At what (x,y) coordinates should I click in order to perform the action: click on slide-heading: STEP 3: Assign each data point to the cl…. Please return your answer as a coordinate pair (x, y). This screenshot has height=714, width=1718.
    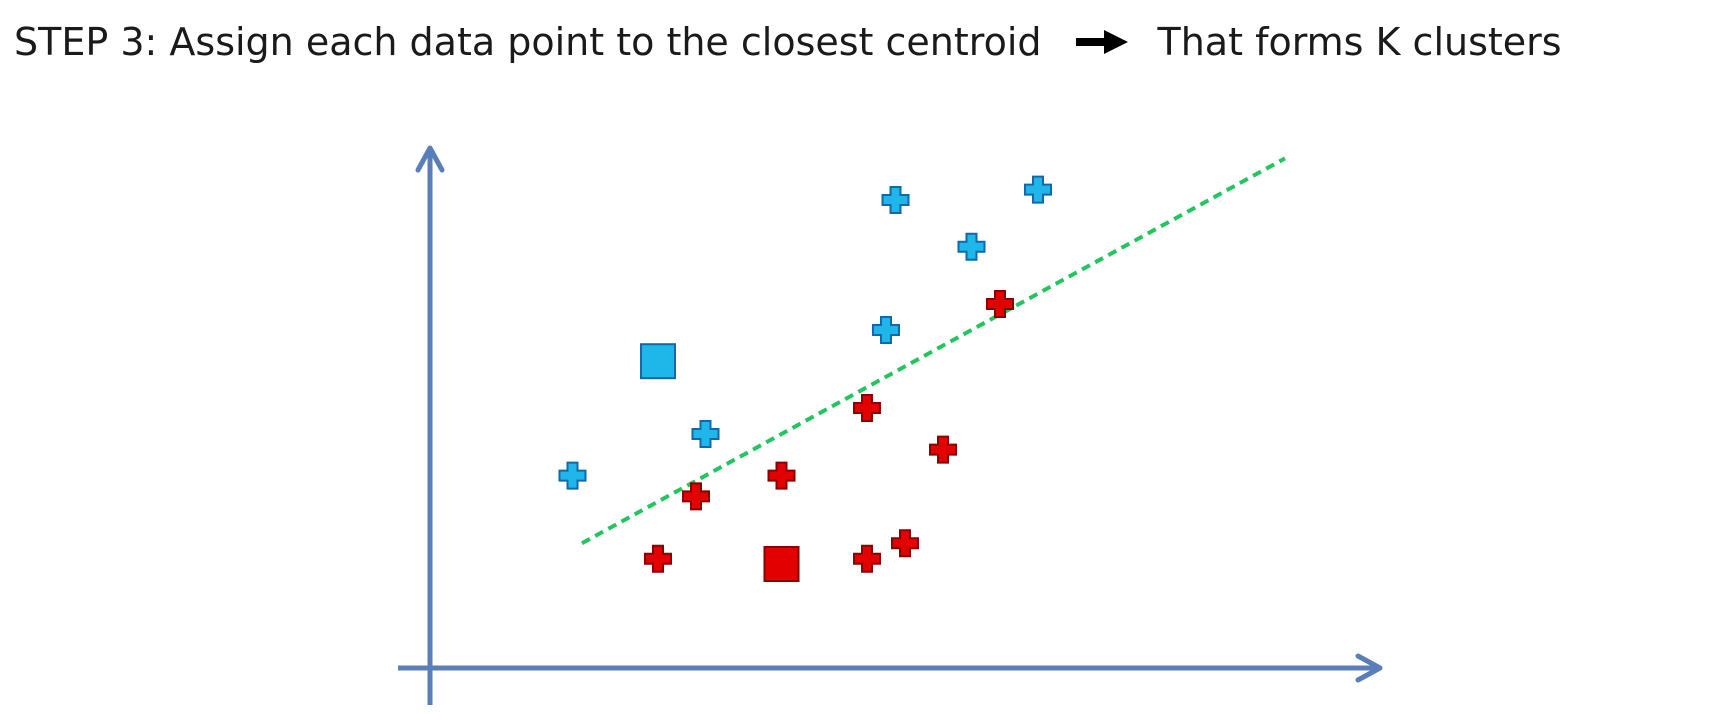
    Looking at the image, I should click on (788, 42).